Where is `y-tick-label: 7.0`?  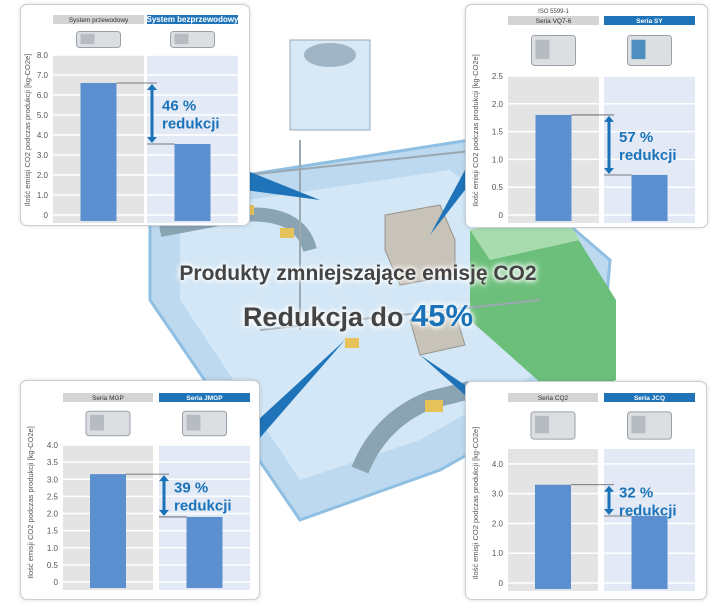
y-tick-label: 7.0 is located at coordinates (43, 75).